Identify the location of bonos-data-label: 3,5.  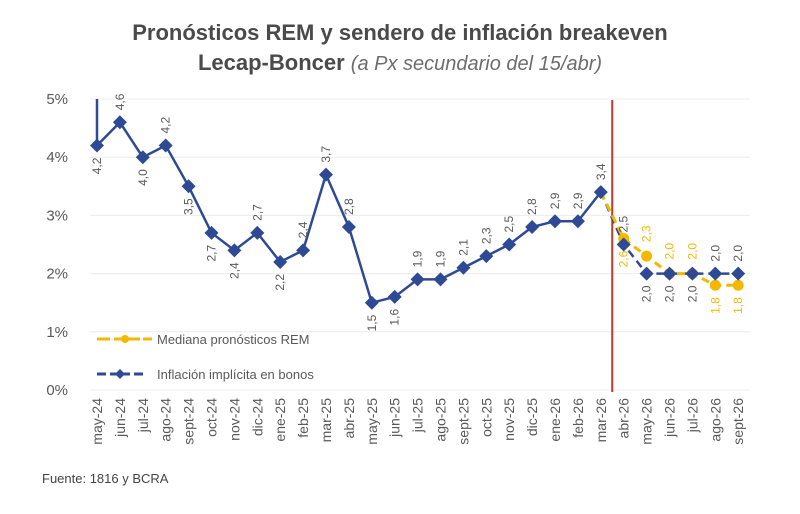
(189, 206).